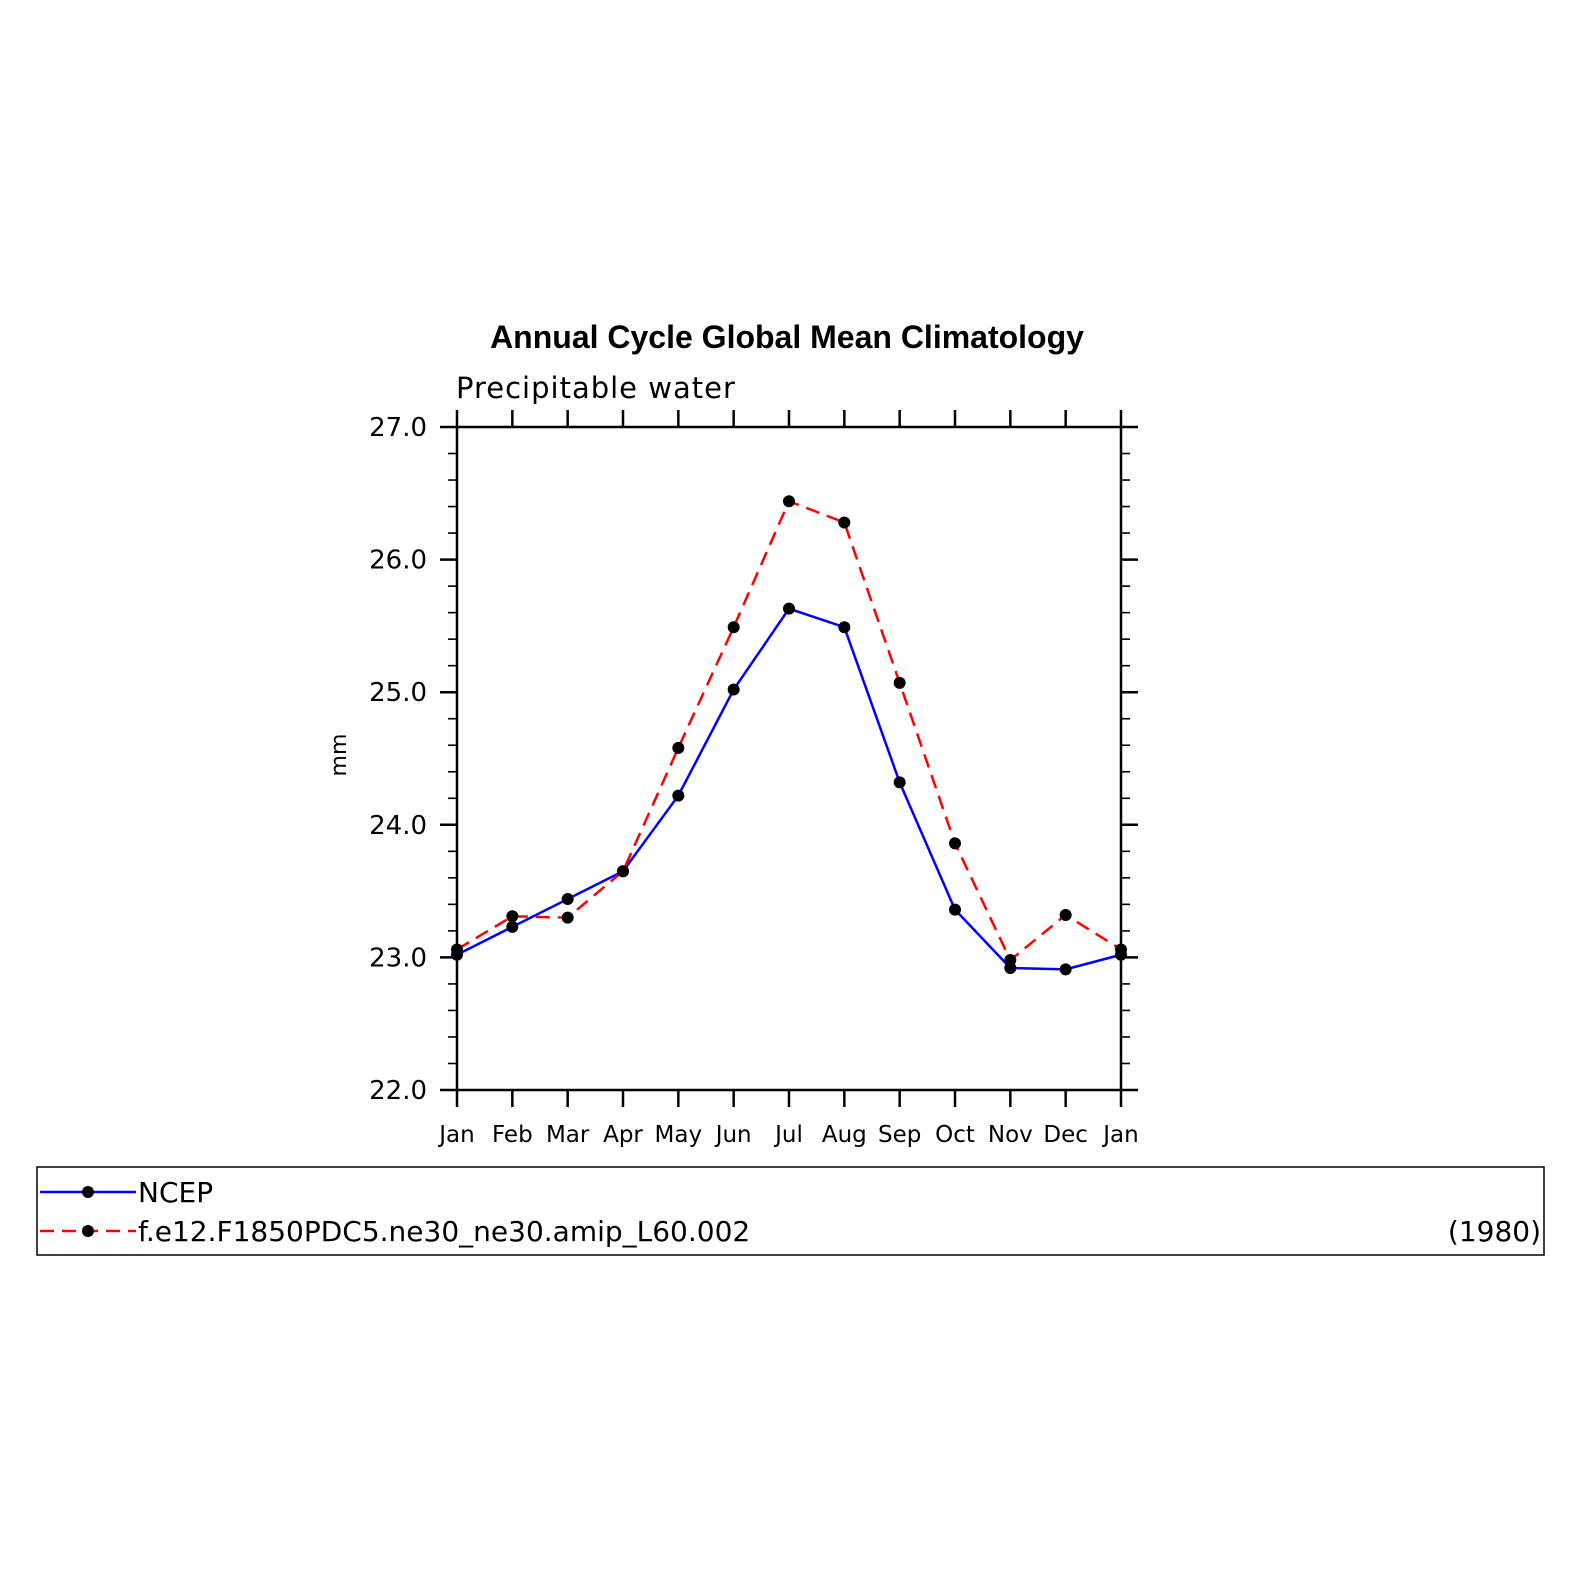 The width and height of the screenshot is (1575, 1575). What do you see at coordinates (955, 1135) in the screenshot?
I see `x-tick-label: Oct` at bounding box center [955, 1135].